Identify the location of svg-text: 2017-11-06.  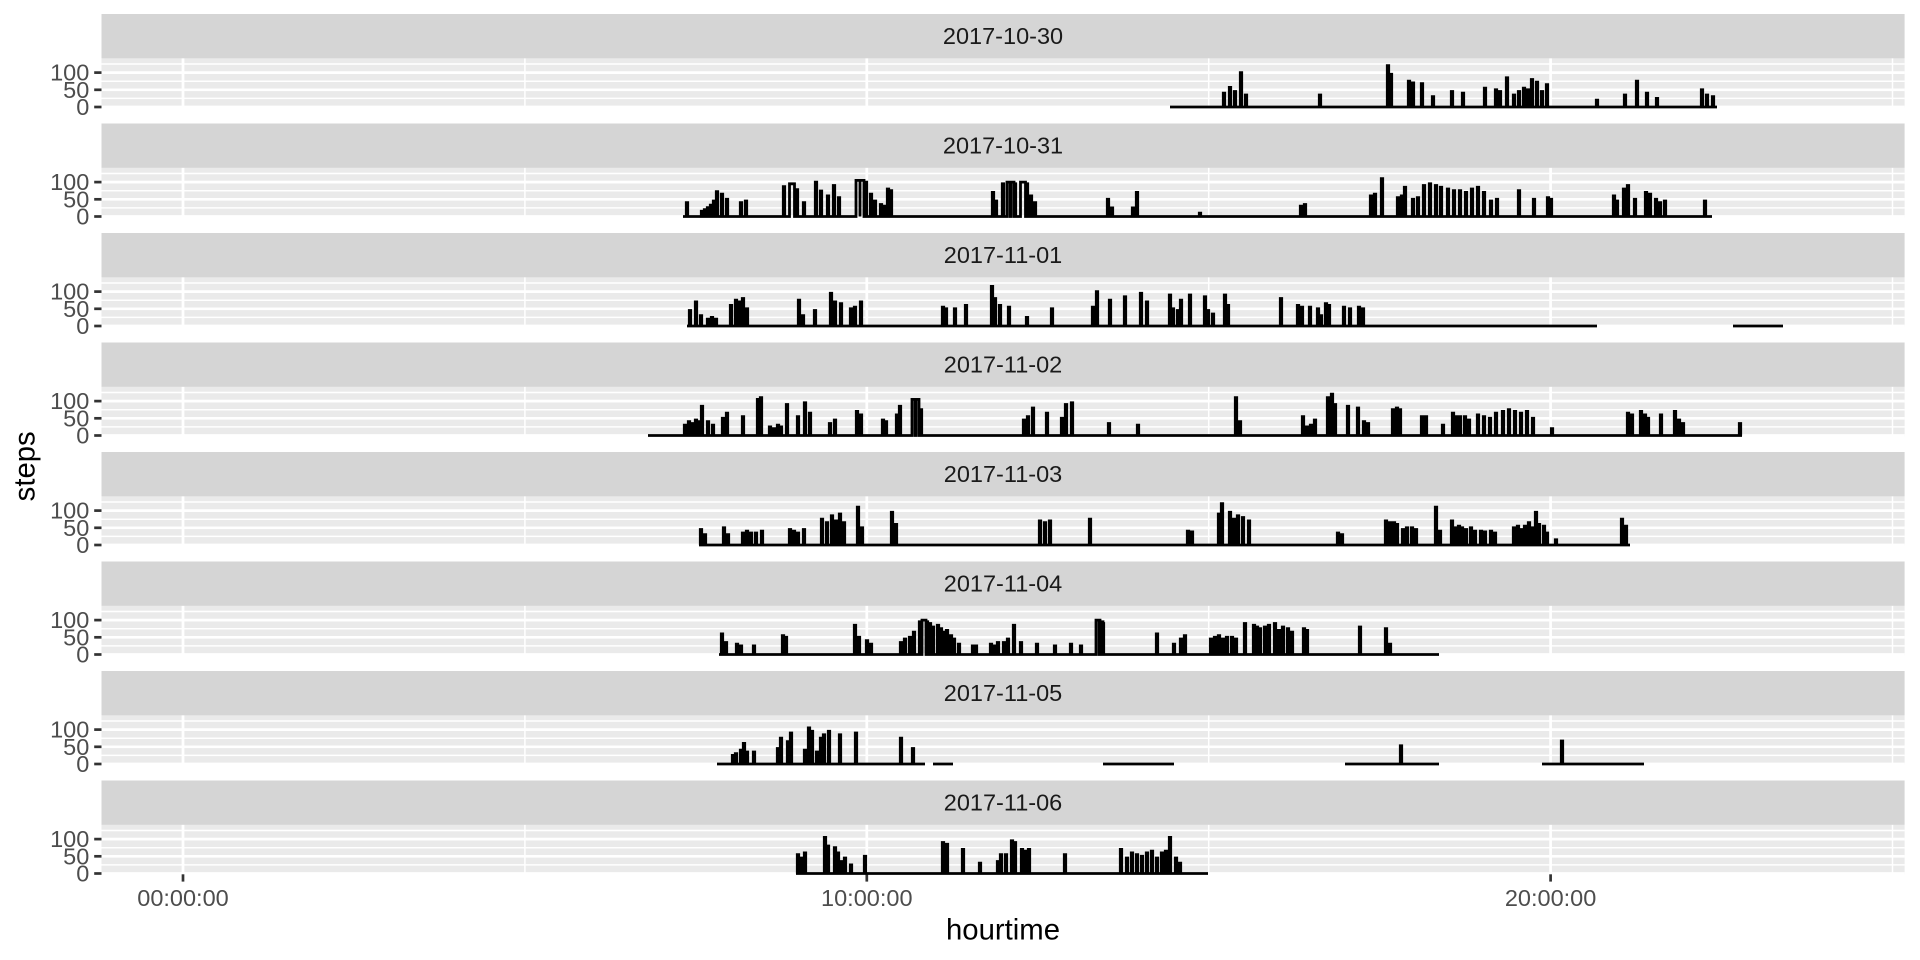
(1003, 803).